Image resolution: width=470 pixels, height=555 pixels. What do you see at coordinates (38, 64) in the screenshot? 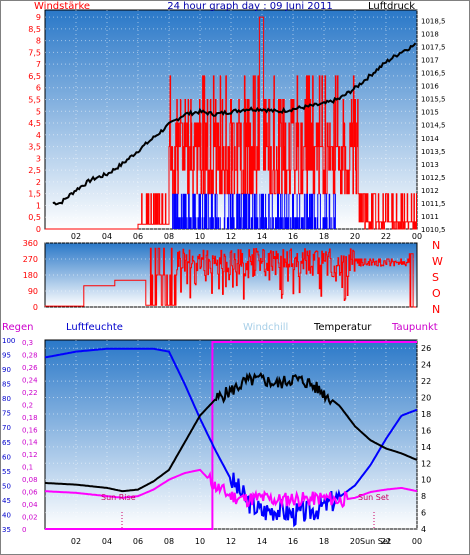
I see `wind-tick-label: 7` at bounding box center [38, 64].